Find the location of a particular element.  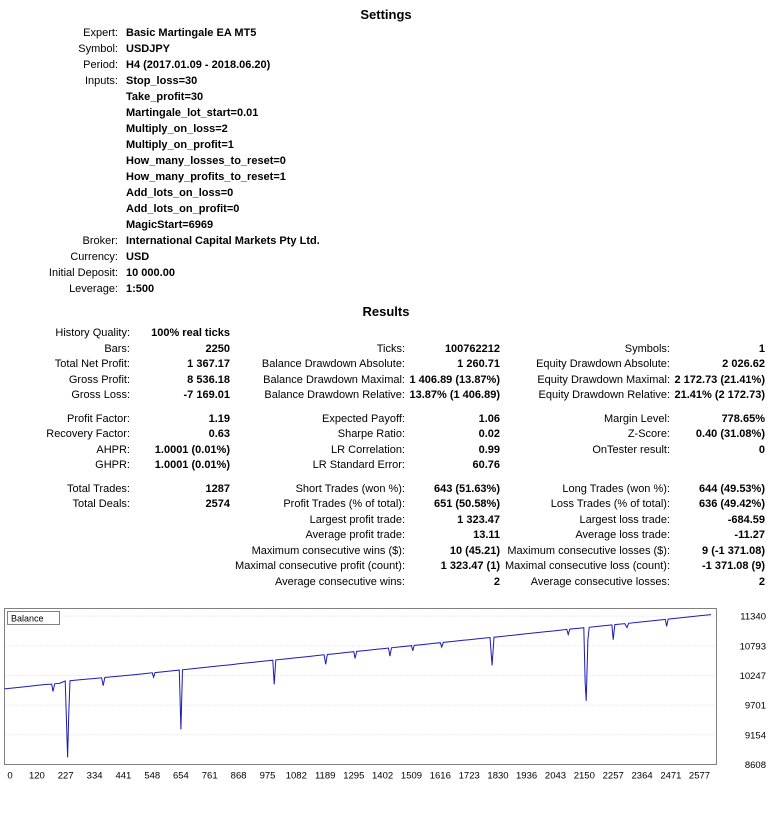

result-label: Margin Level: is located at coordinates (636, 418).